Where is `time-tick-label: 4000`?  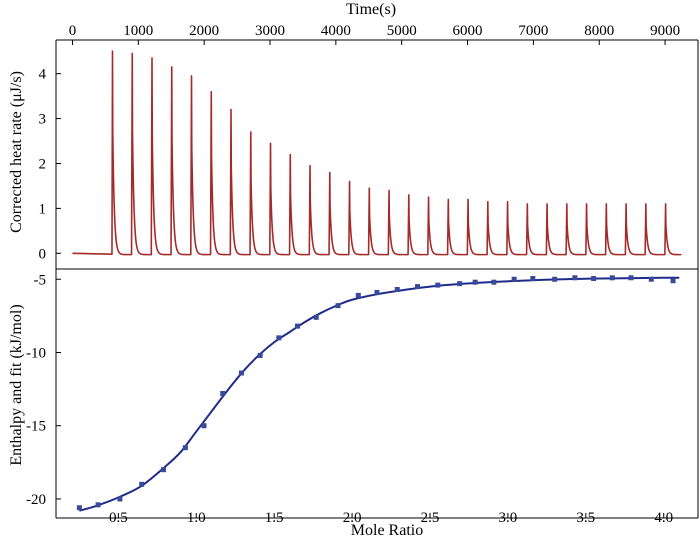
time-tick-label: 4000 is located at coordinates (336, 31).